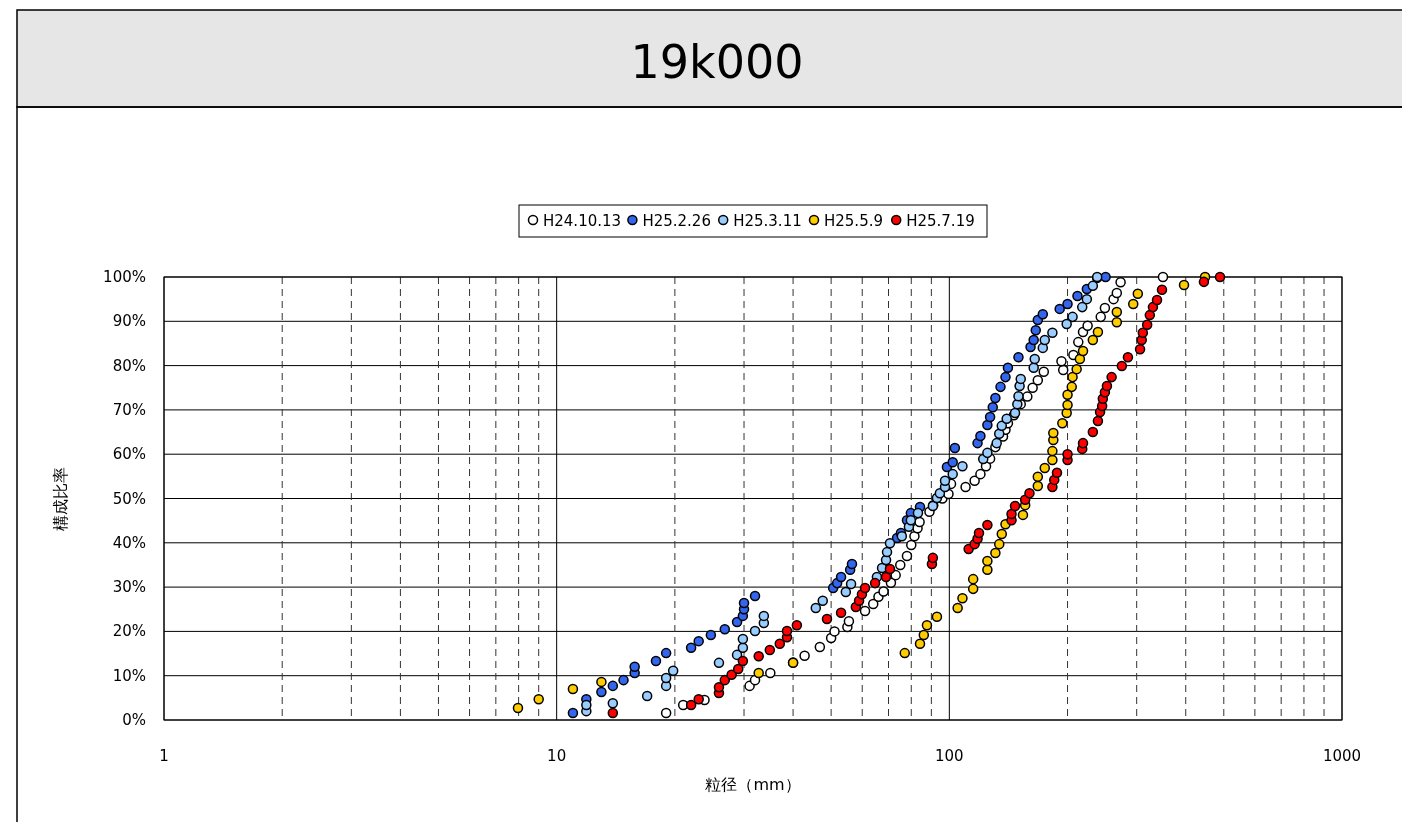 The width and height of the screenshot is (1402, 822). Describe the element at coordinates (129, 587) in the screenshot. I see `y-tick-label: 30%` at that location.